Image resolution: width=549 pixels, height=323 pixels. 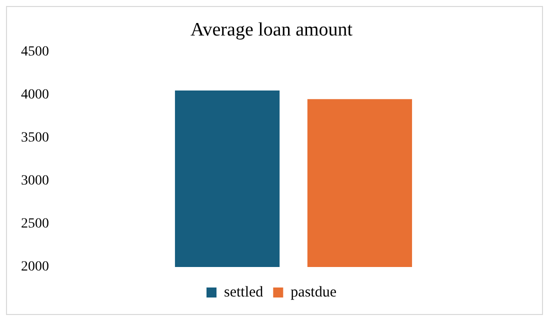 What do you see at coordinates (35, 52) in the screenshot?
I see `y-tick-label: 4500` at bounding box center [35, 52].